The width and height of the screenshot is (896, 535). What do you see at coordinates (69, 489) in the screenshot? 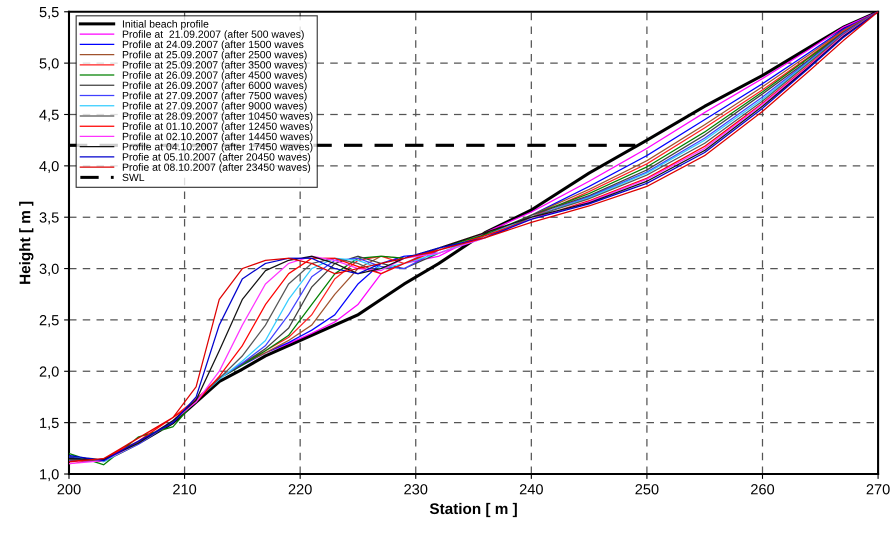
I see `x-tick-label: 200` at bounding box center [69, 489].